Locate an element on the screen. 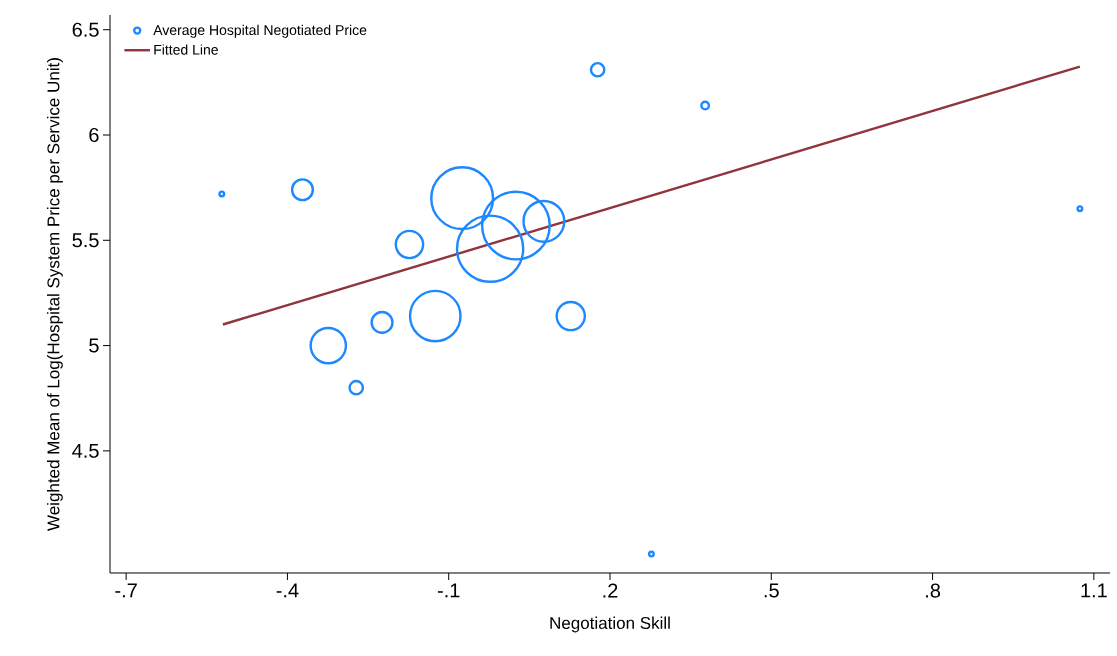 This screenshot has width=1117, height=656. legend-label: Fitted Line is located at coordinates (186, 49).